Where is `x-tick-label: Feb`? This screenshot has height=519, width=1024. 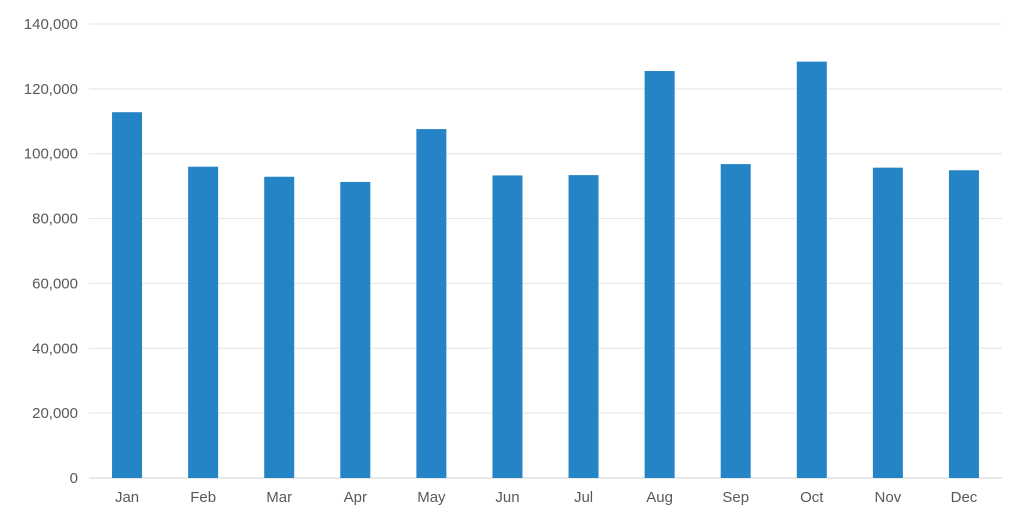
x-tick-label: Feb is located at coordinates (203, 497).